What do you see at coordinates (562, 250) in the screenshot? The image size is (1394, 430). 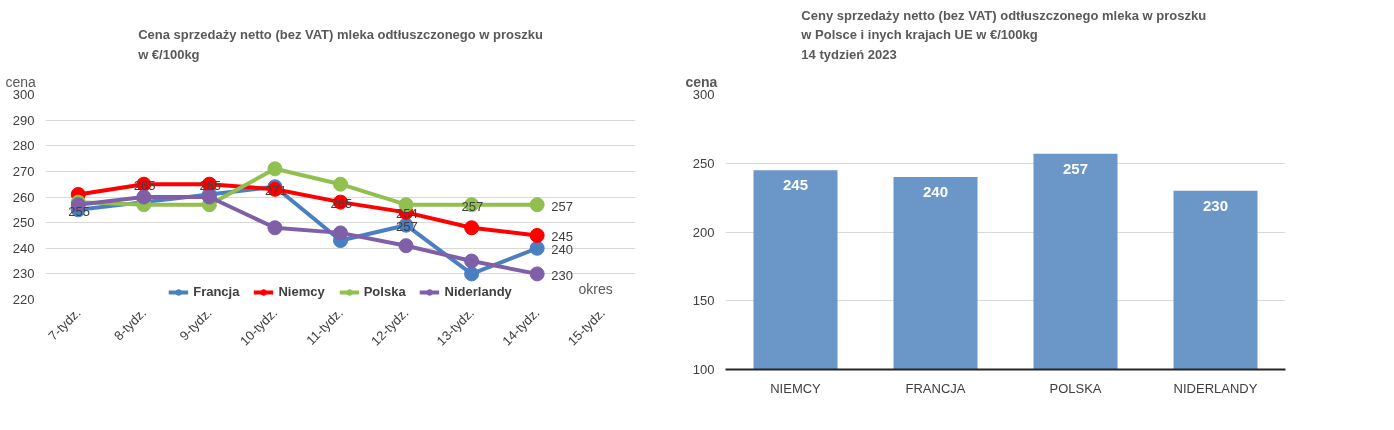 I see `annotation: 240` at bounding box center [562, 250].